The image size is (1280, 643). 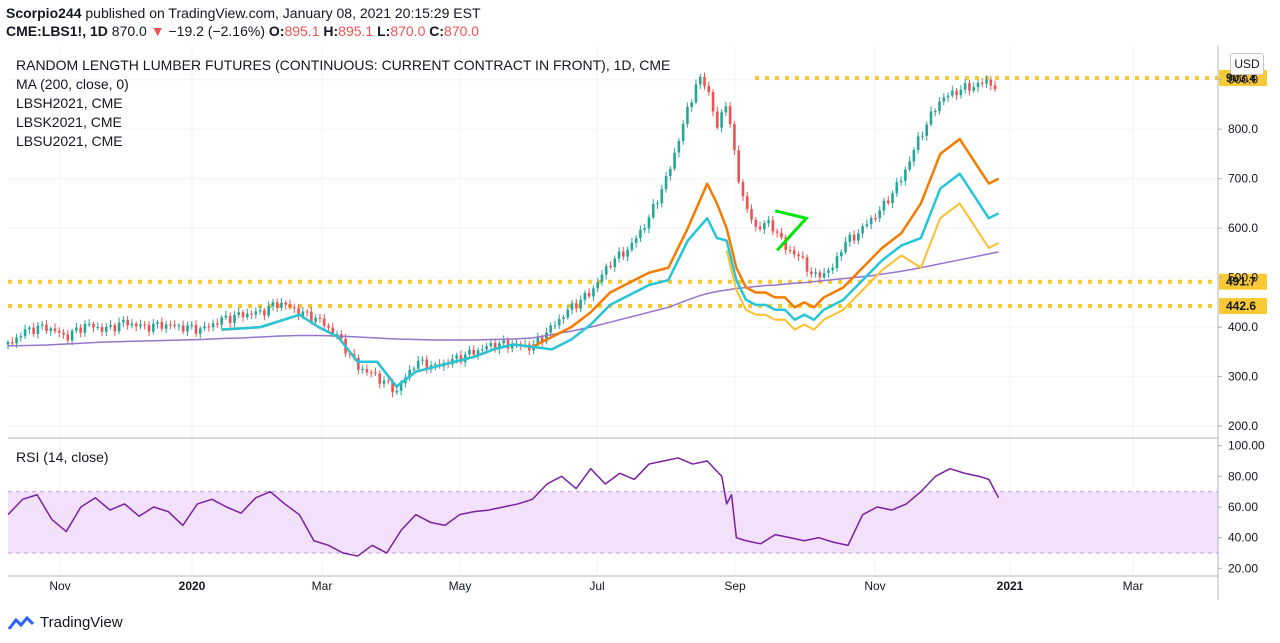 I want to click on price-level-tag, so click(x=1243, y=281).